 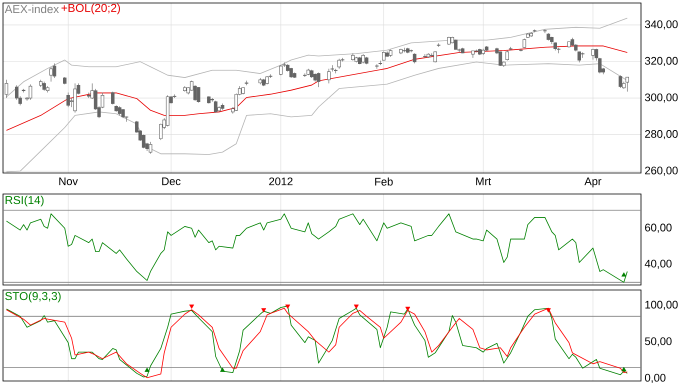 I want to click on x-tick-label: Feb, so click(x=384, y=182).